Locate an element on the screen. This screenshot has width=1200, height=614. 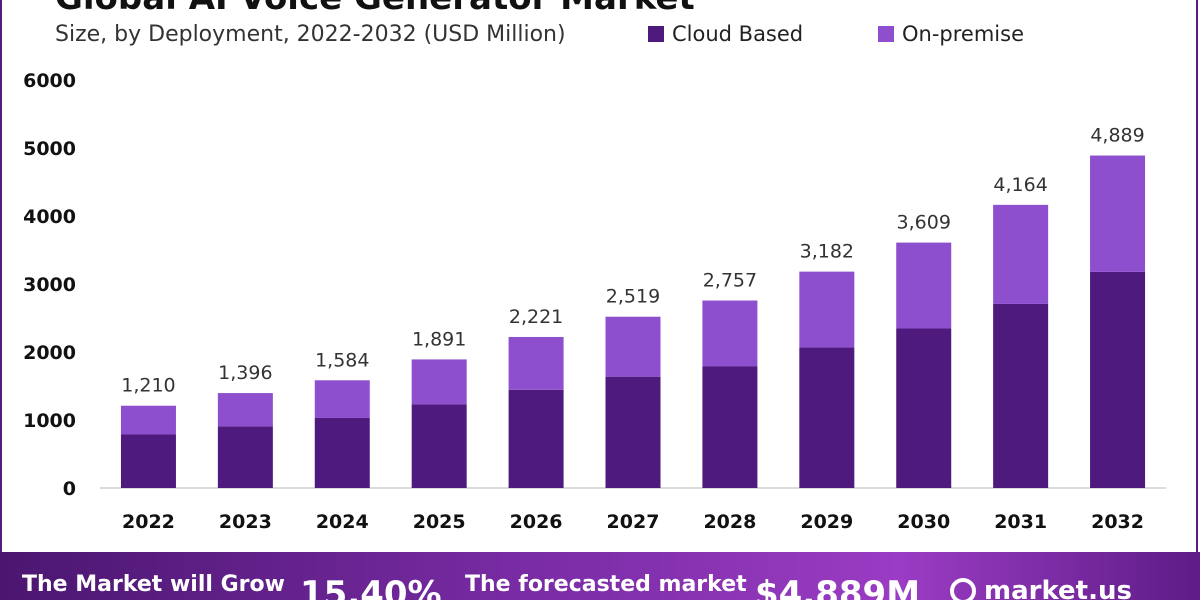
legend-item-onpremise: On-premise is located at coordinates (951, 34).